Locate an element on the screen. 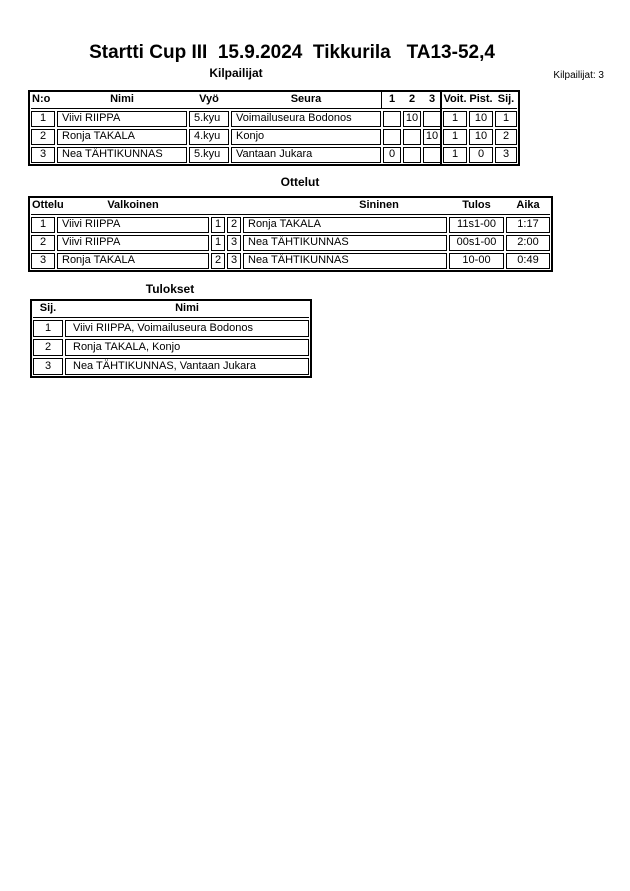  section-heading-tulokset: Tulokset is located at coordinates (170, 289).